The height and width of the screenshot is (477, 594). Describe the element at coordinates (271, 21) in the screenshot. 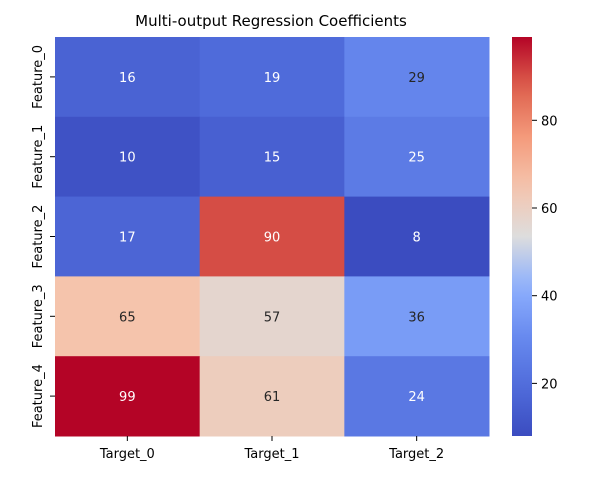

I see `chart-title: Multi-output Regression Coefficients` at that location.